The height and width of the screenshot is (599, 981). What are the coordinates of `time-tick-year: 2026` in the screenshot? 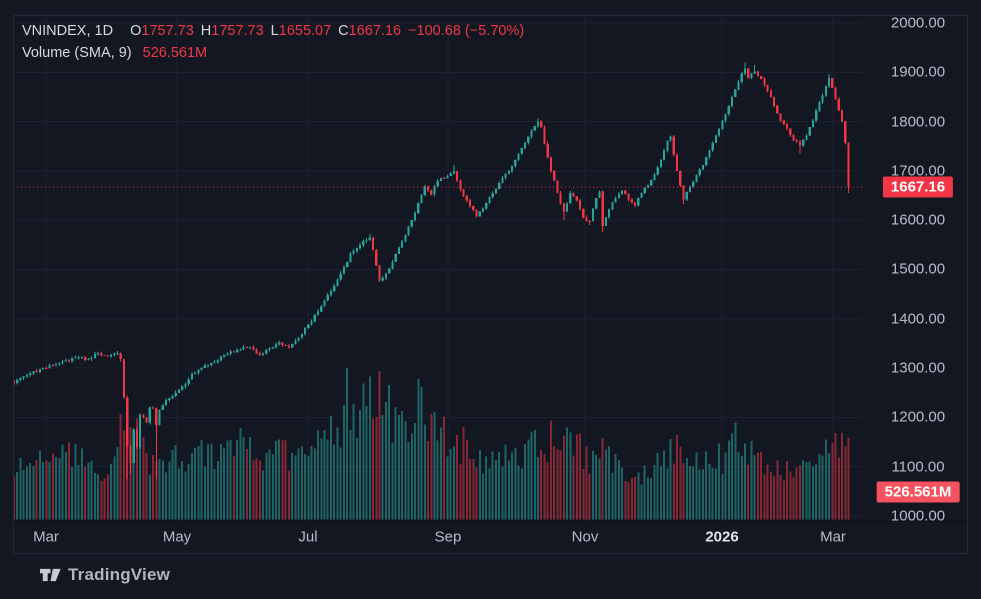 It's located at (722, 537).